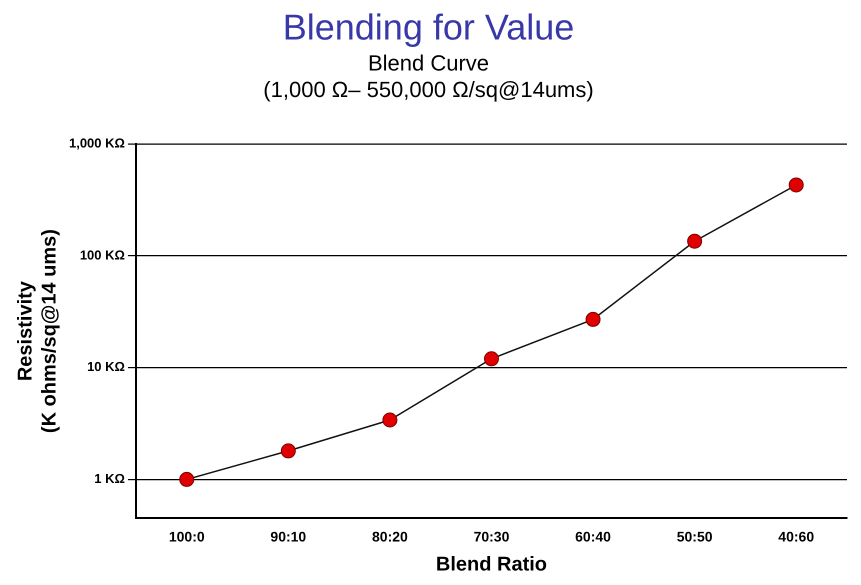  Describe the element at coordinates (106, 366) in the screenshot. I see `y-tick-label: 10 KΩ` at that location.